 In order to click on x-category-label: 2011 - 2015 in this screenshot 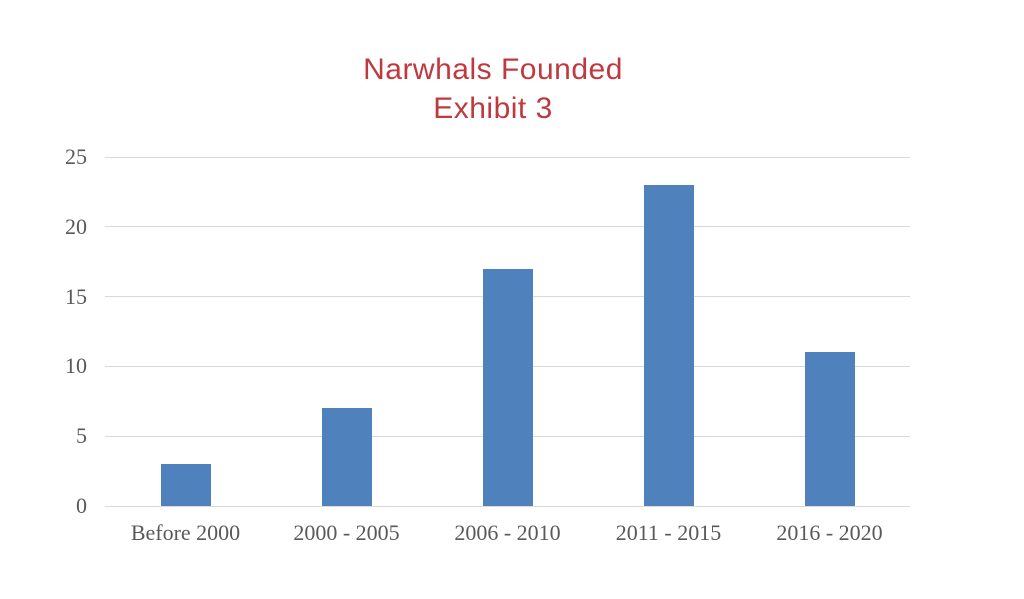, I will do `click(668, 532)`.